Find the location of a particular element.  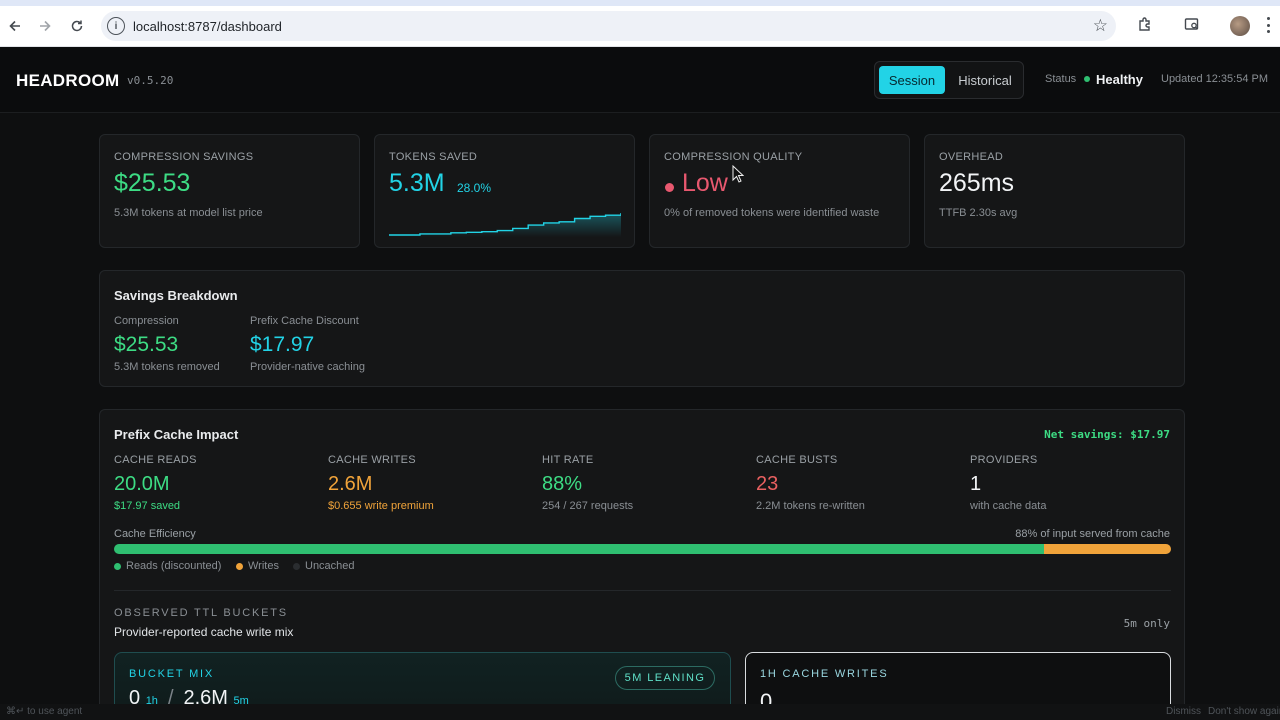

metric-sub: with cache data is located at coordinates (1008, 506).